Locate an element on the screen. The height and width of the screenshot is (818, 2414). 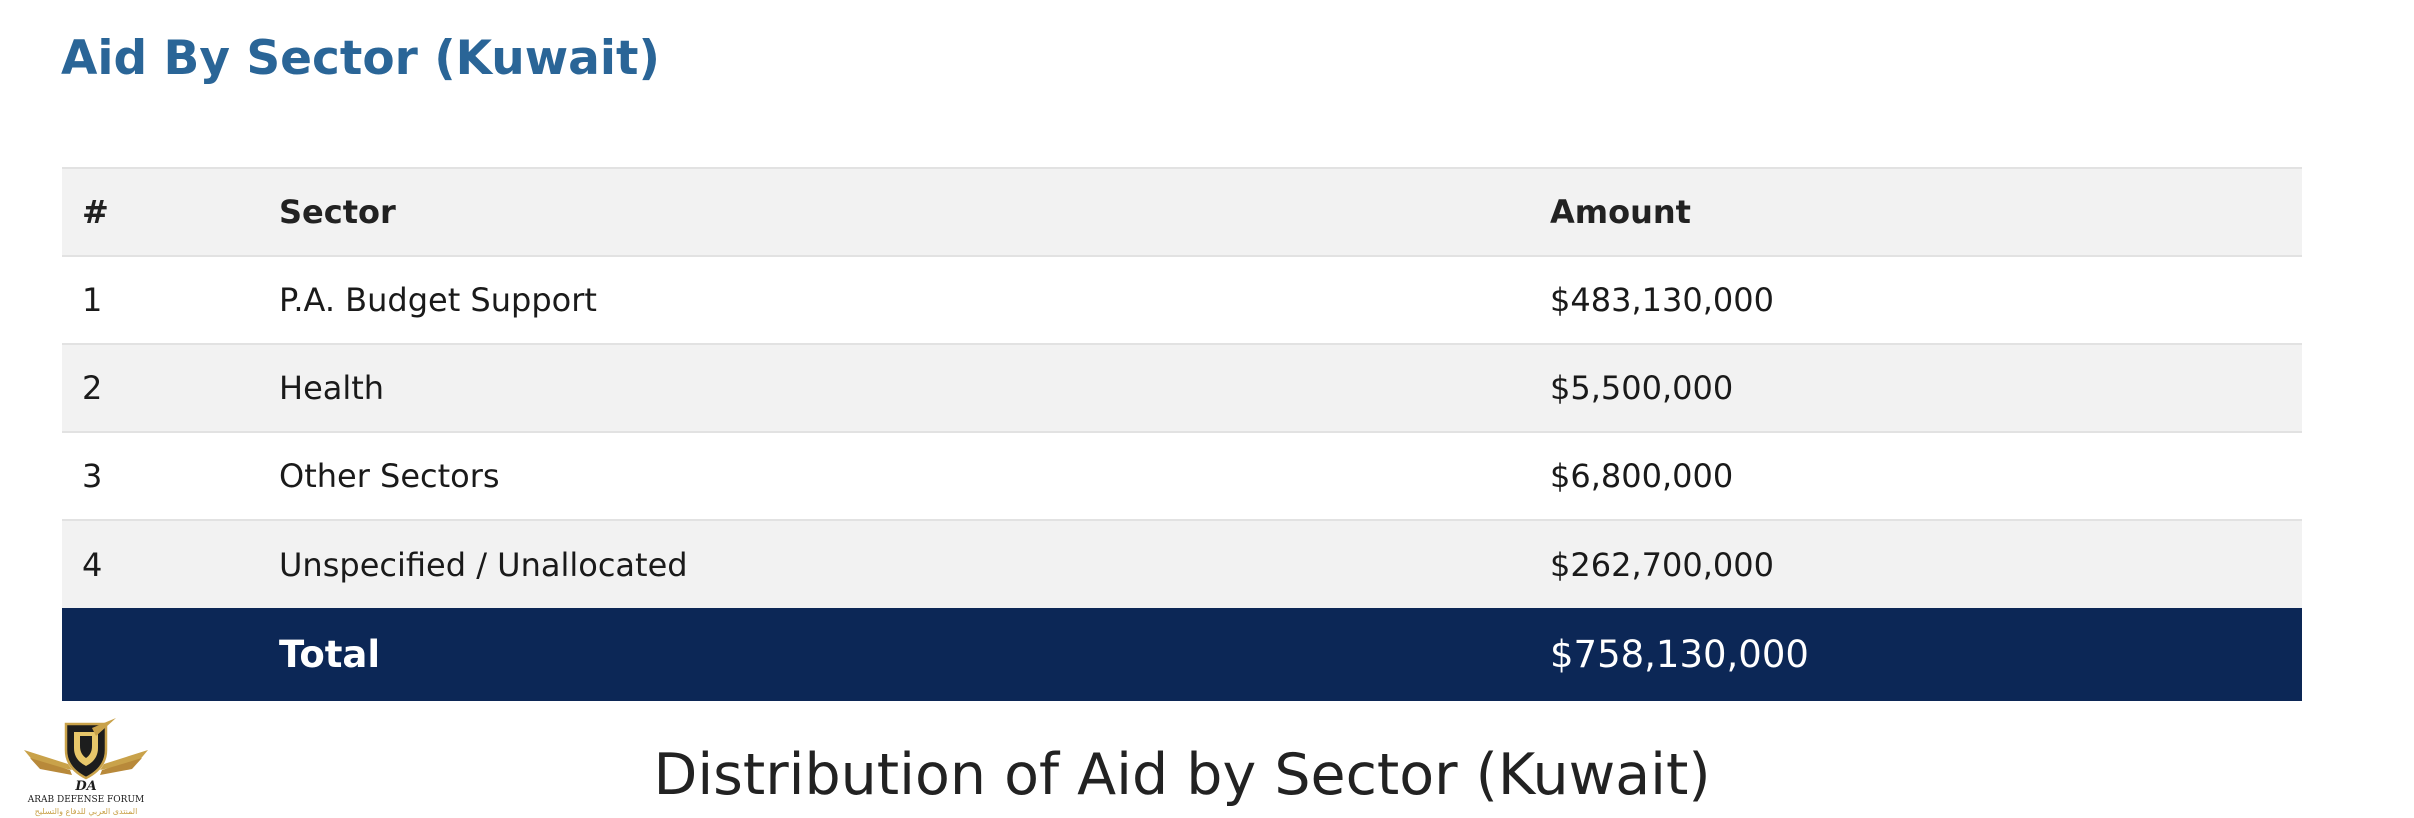
row-sector: P.A. Budget Support is located at coordinates (438, 300).